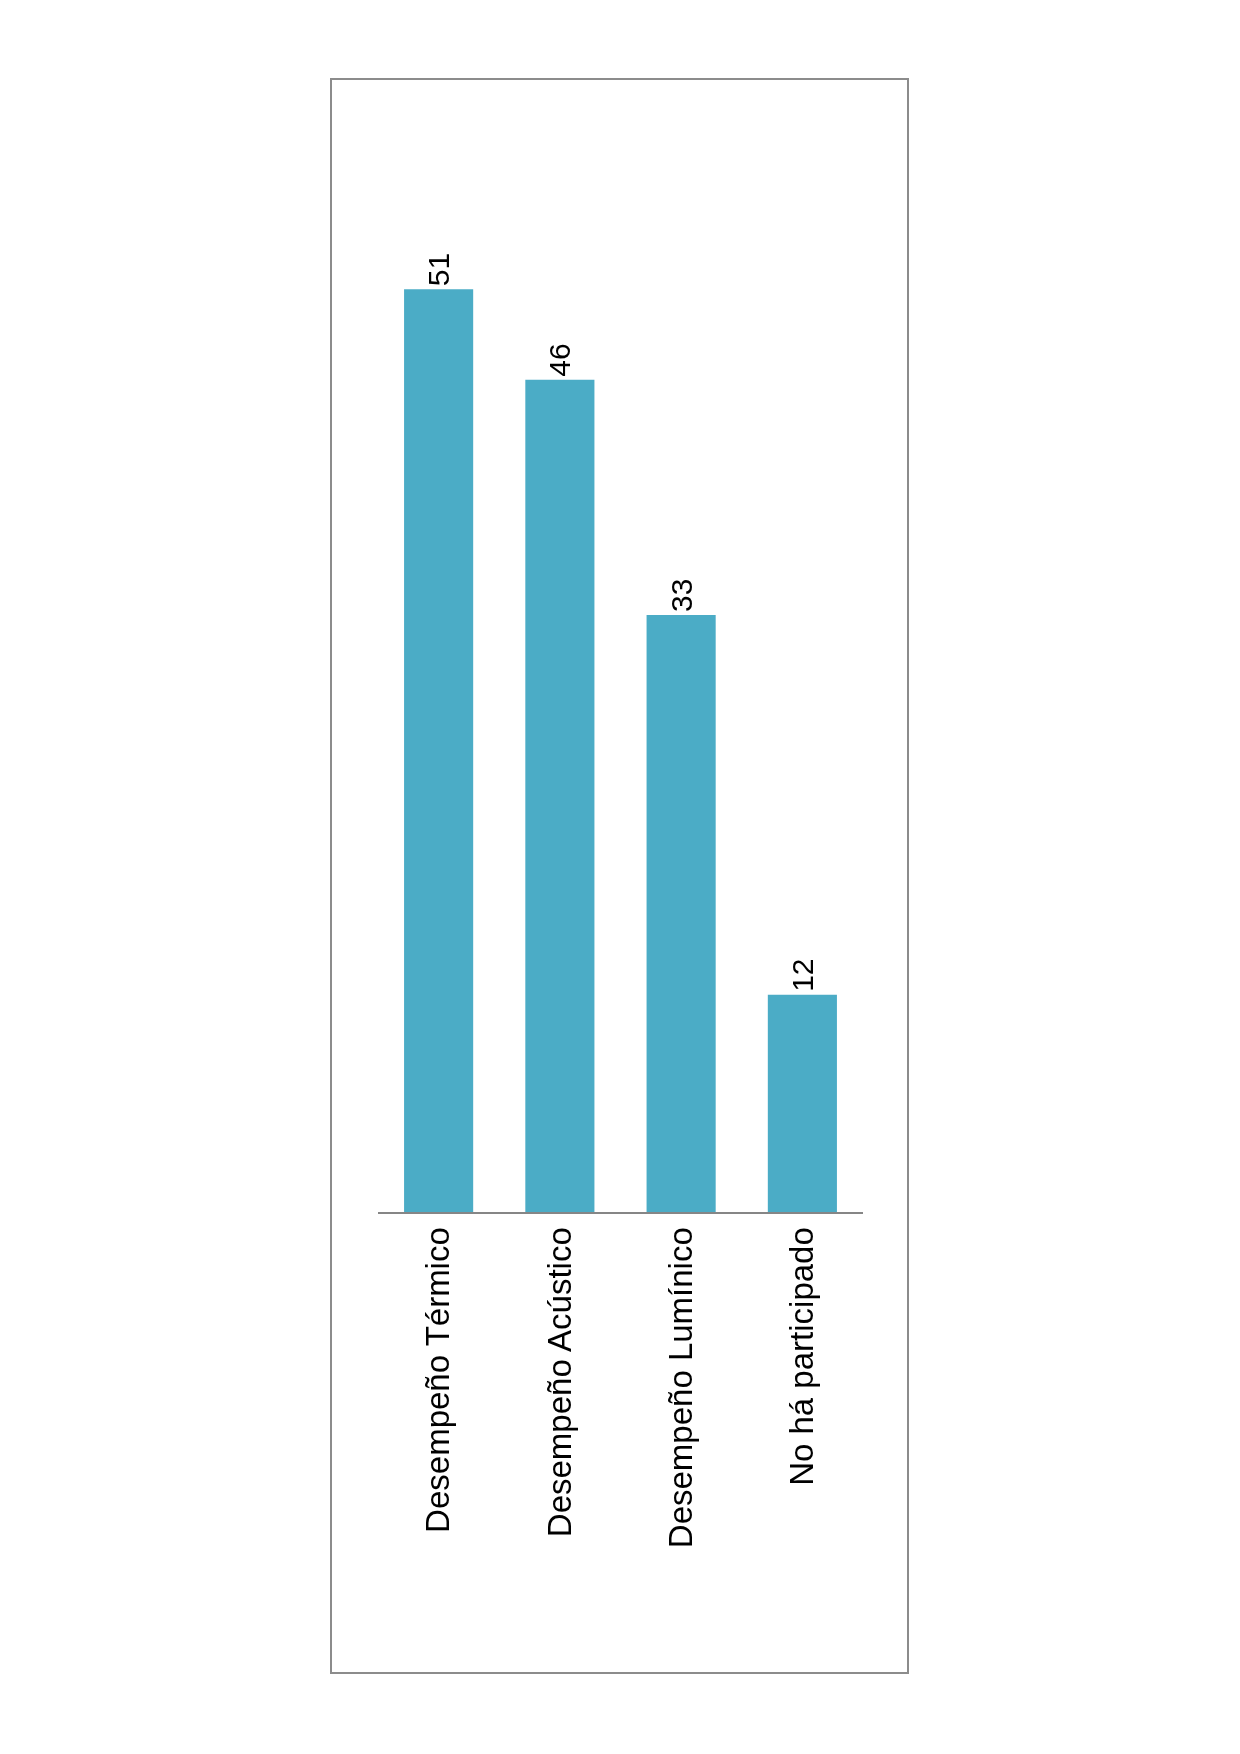 The width and height of the screenshot is (1240, 1754). I want to click on x-tick-label: Desempeño Térmico, so click(438, 1380).